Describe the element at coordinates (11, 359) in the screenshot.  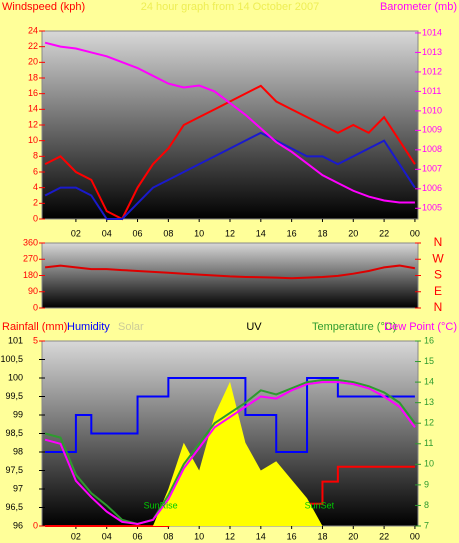
I see `y-tick-label: 100,5` at that location.